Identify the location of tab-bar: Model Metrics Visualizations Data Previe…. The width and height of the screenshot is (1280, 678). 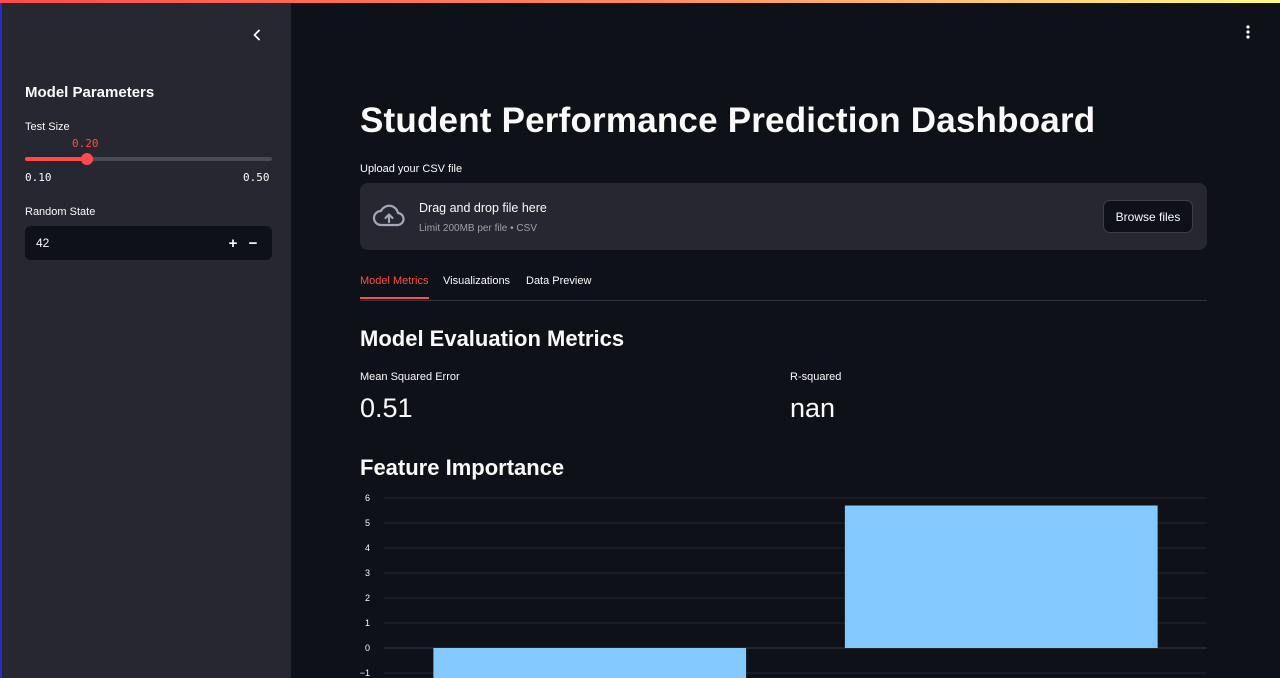
(783, 285).